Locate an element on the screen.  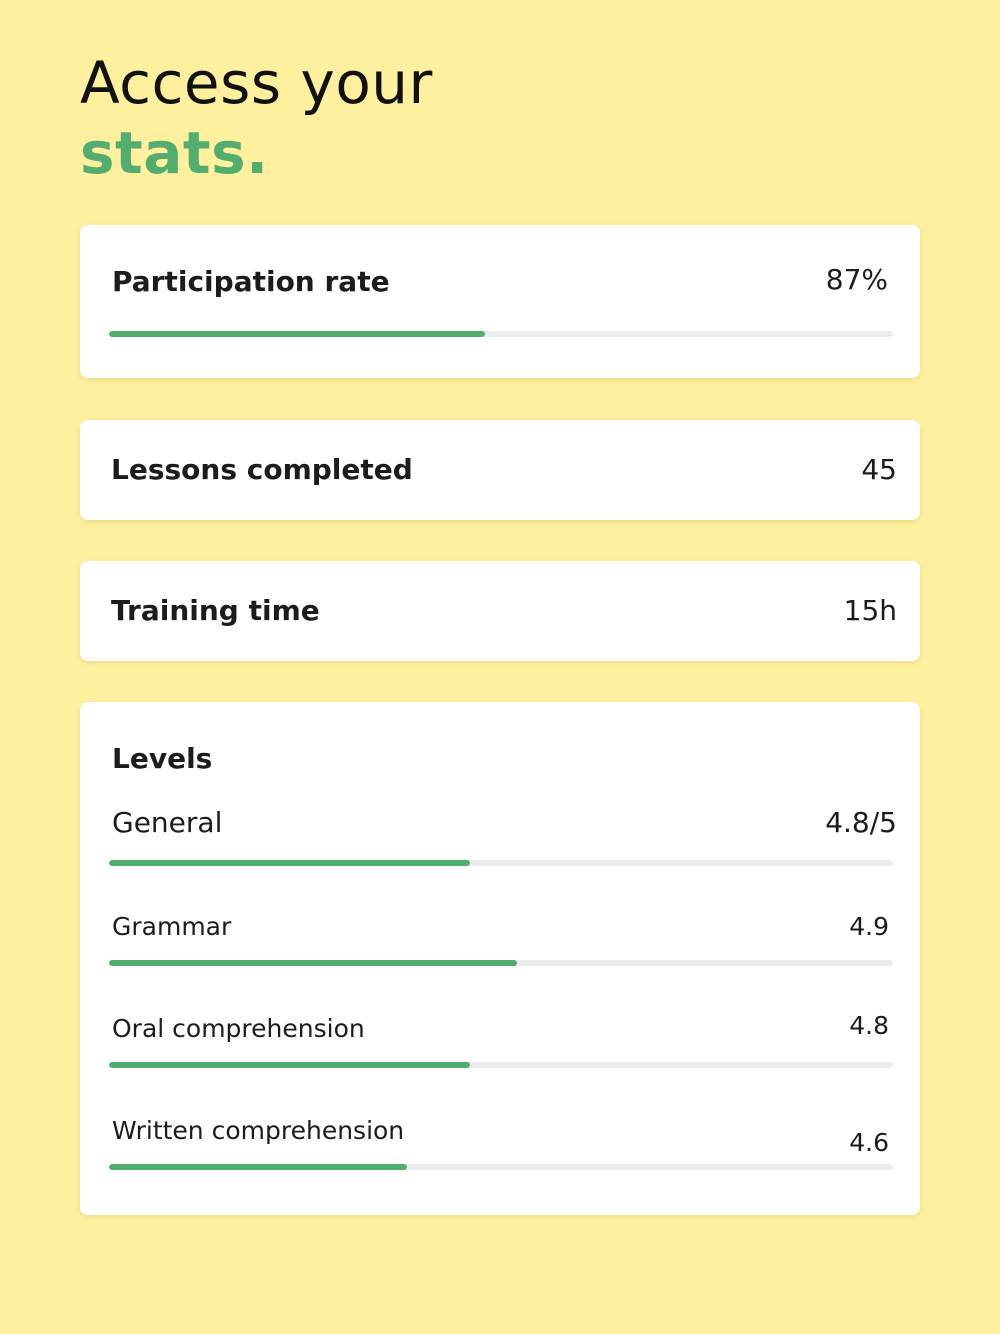
general-level-label: General is located at coordinates (167, 822).